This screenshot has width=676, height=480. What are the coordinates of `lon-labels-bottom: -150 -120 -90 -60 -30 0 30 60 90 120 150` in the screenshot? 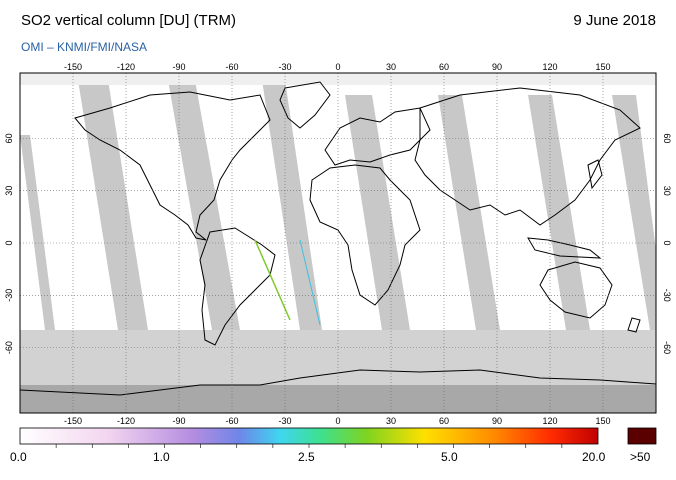 It's located at (337, 421).